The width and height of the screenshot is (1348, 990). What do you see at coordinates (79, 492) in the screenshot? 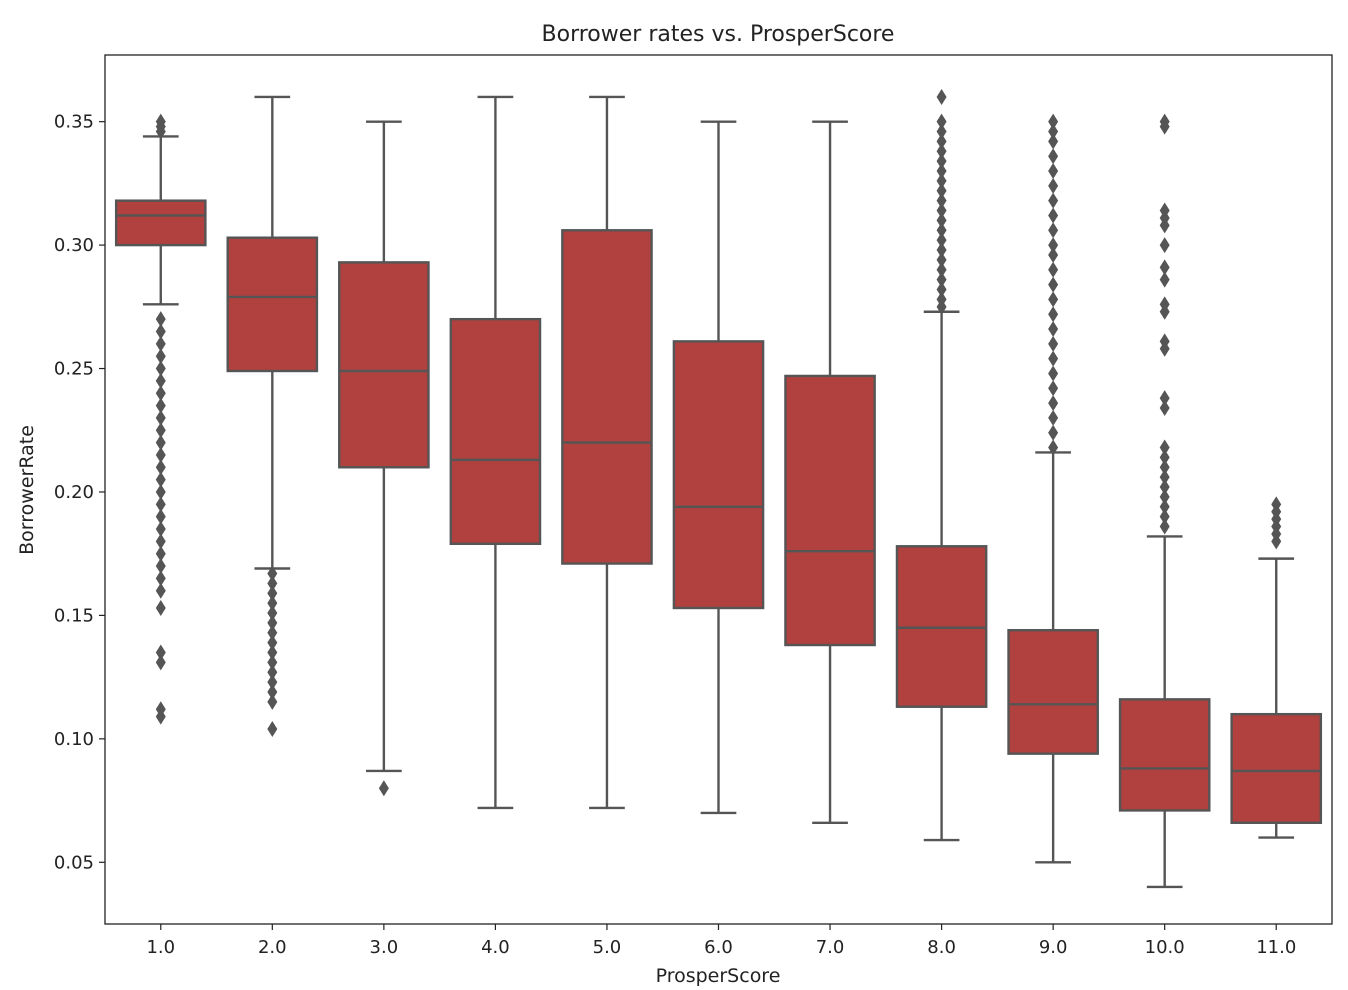
I see `y-axis: 0.05 0.10 0.15 0.20 0.25 0.30 0.35` at bounding box center [79, 492].